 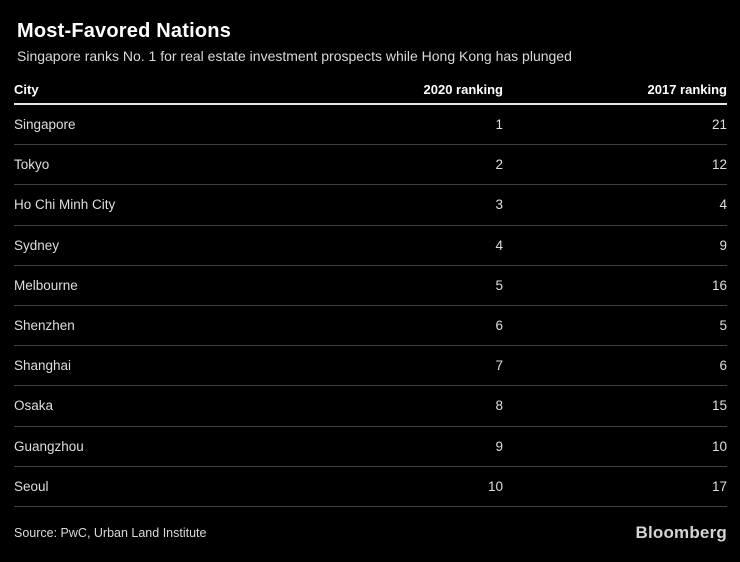 I want to click on table-row: Tokyo 2 12, so click(x=370, y=165).